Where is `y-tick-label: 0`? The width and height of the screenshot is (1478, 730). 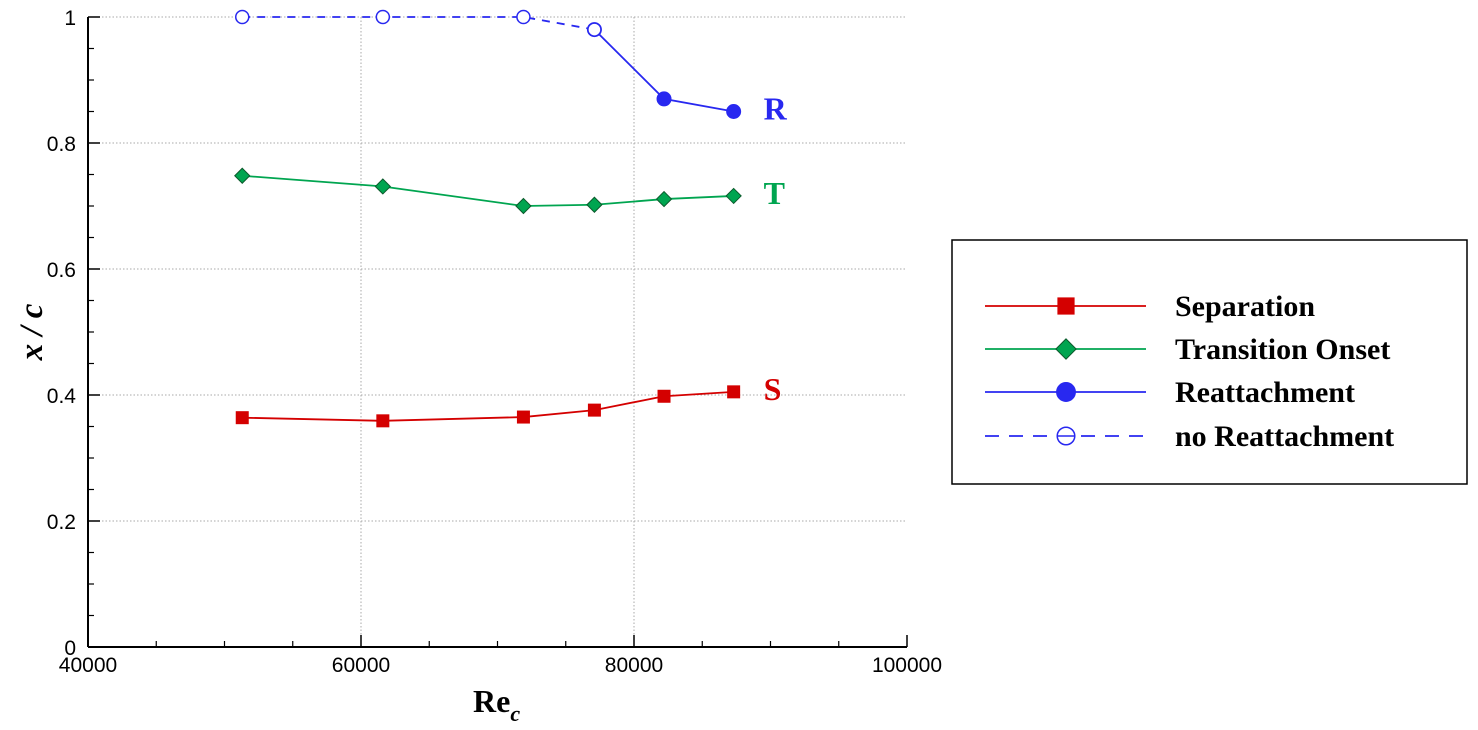
y-tick-label: 0 is located at coordinates (70, 648).